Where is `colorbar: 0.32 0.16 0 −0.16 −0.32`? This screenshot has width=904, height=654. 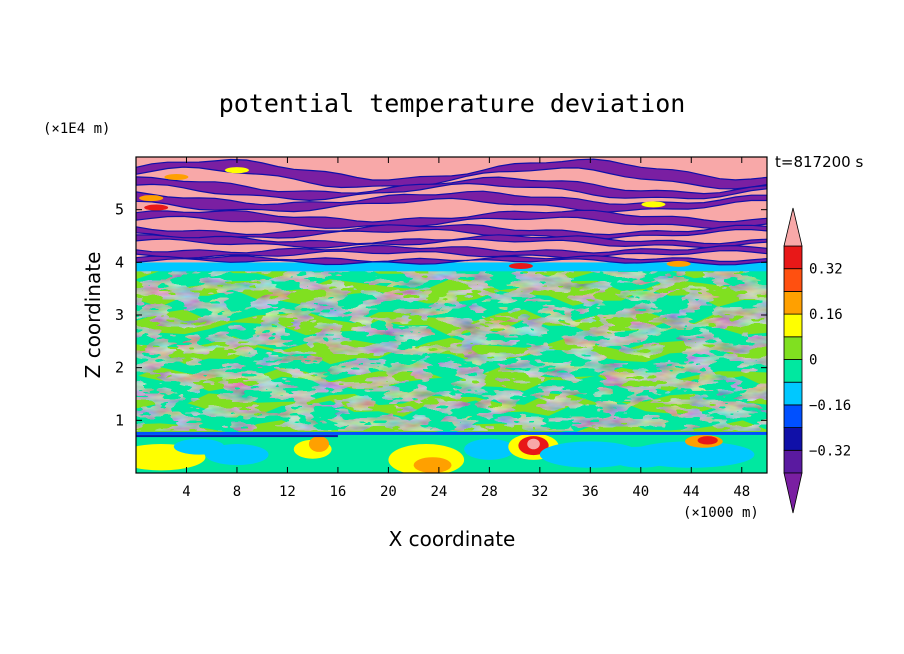 colorbar: 0.32 0.16 0 −0.16 −0.32 is located at coordinates (817, 360).